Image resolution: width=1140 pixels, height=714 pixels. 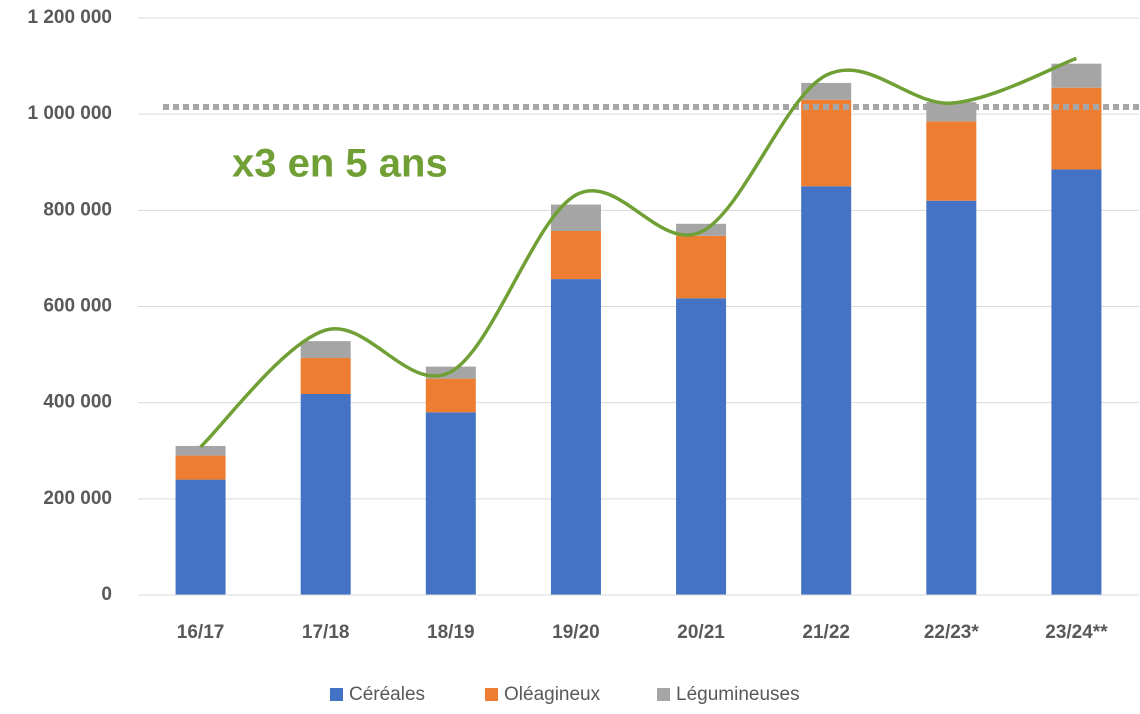 What do you see at coordinates (1076, 632) in the screenshot?
I see `x-tick-label: 23/24**` at bounding box center [1076, 632].